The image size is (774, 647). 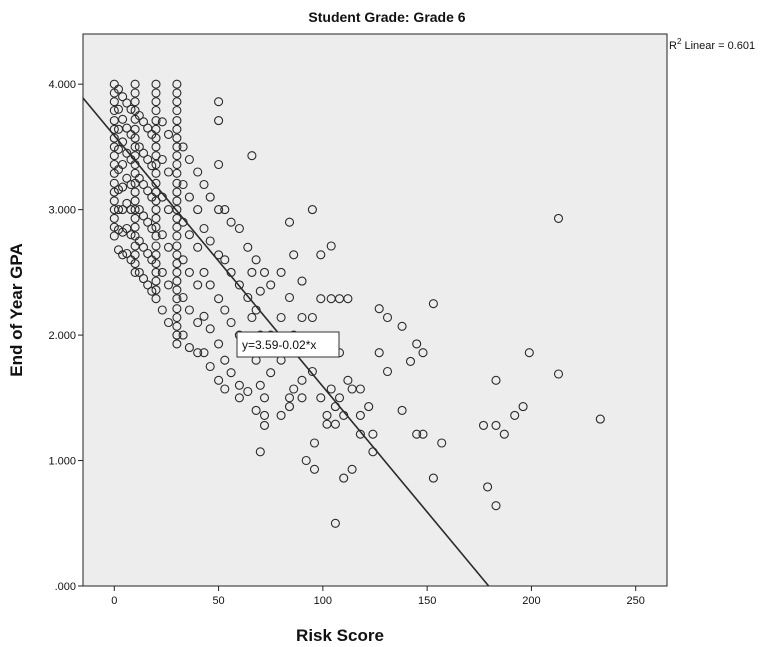 I want to click on x-tick-label: 50, so click(x=218, y=601).